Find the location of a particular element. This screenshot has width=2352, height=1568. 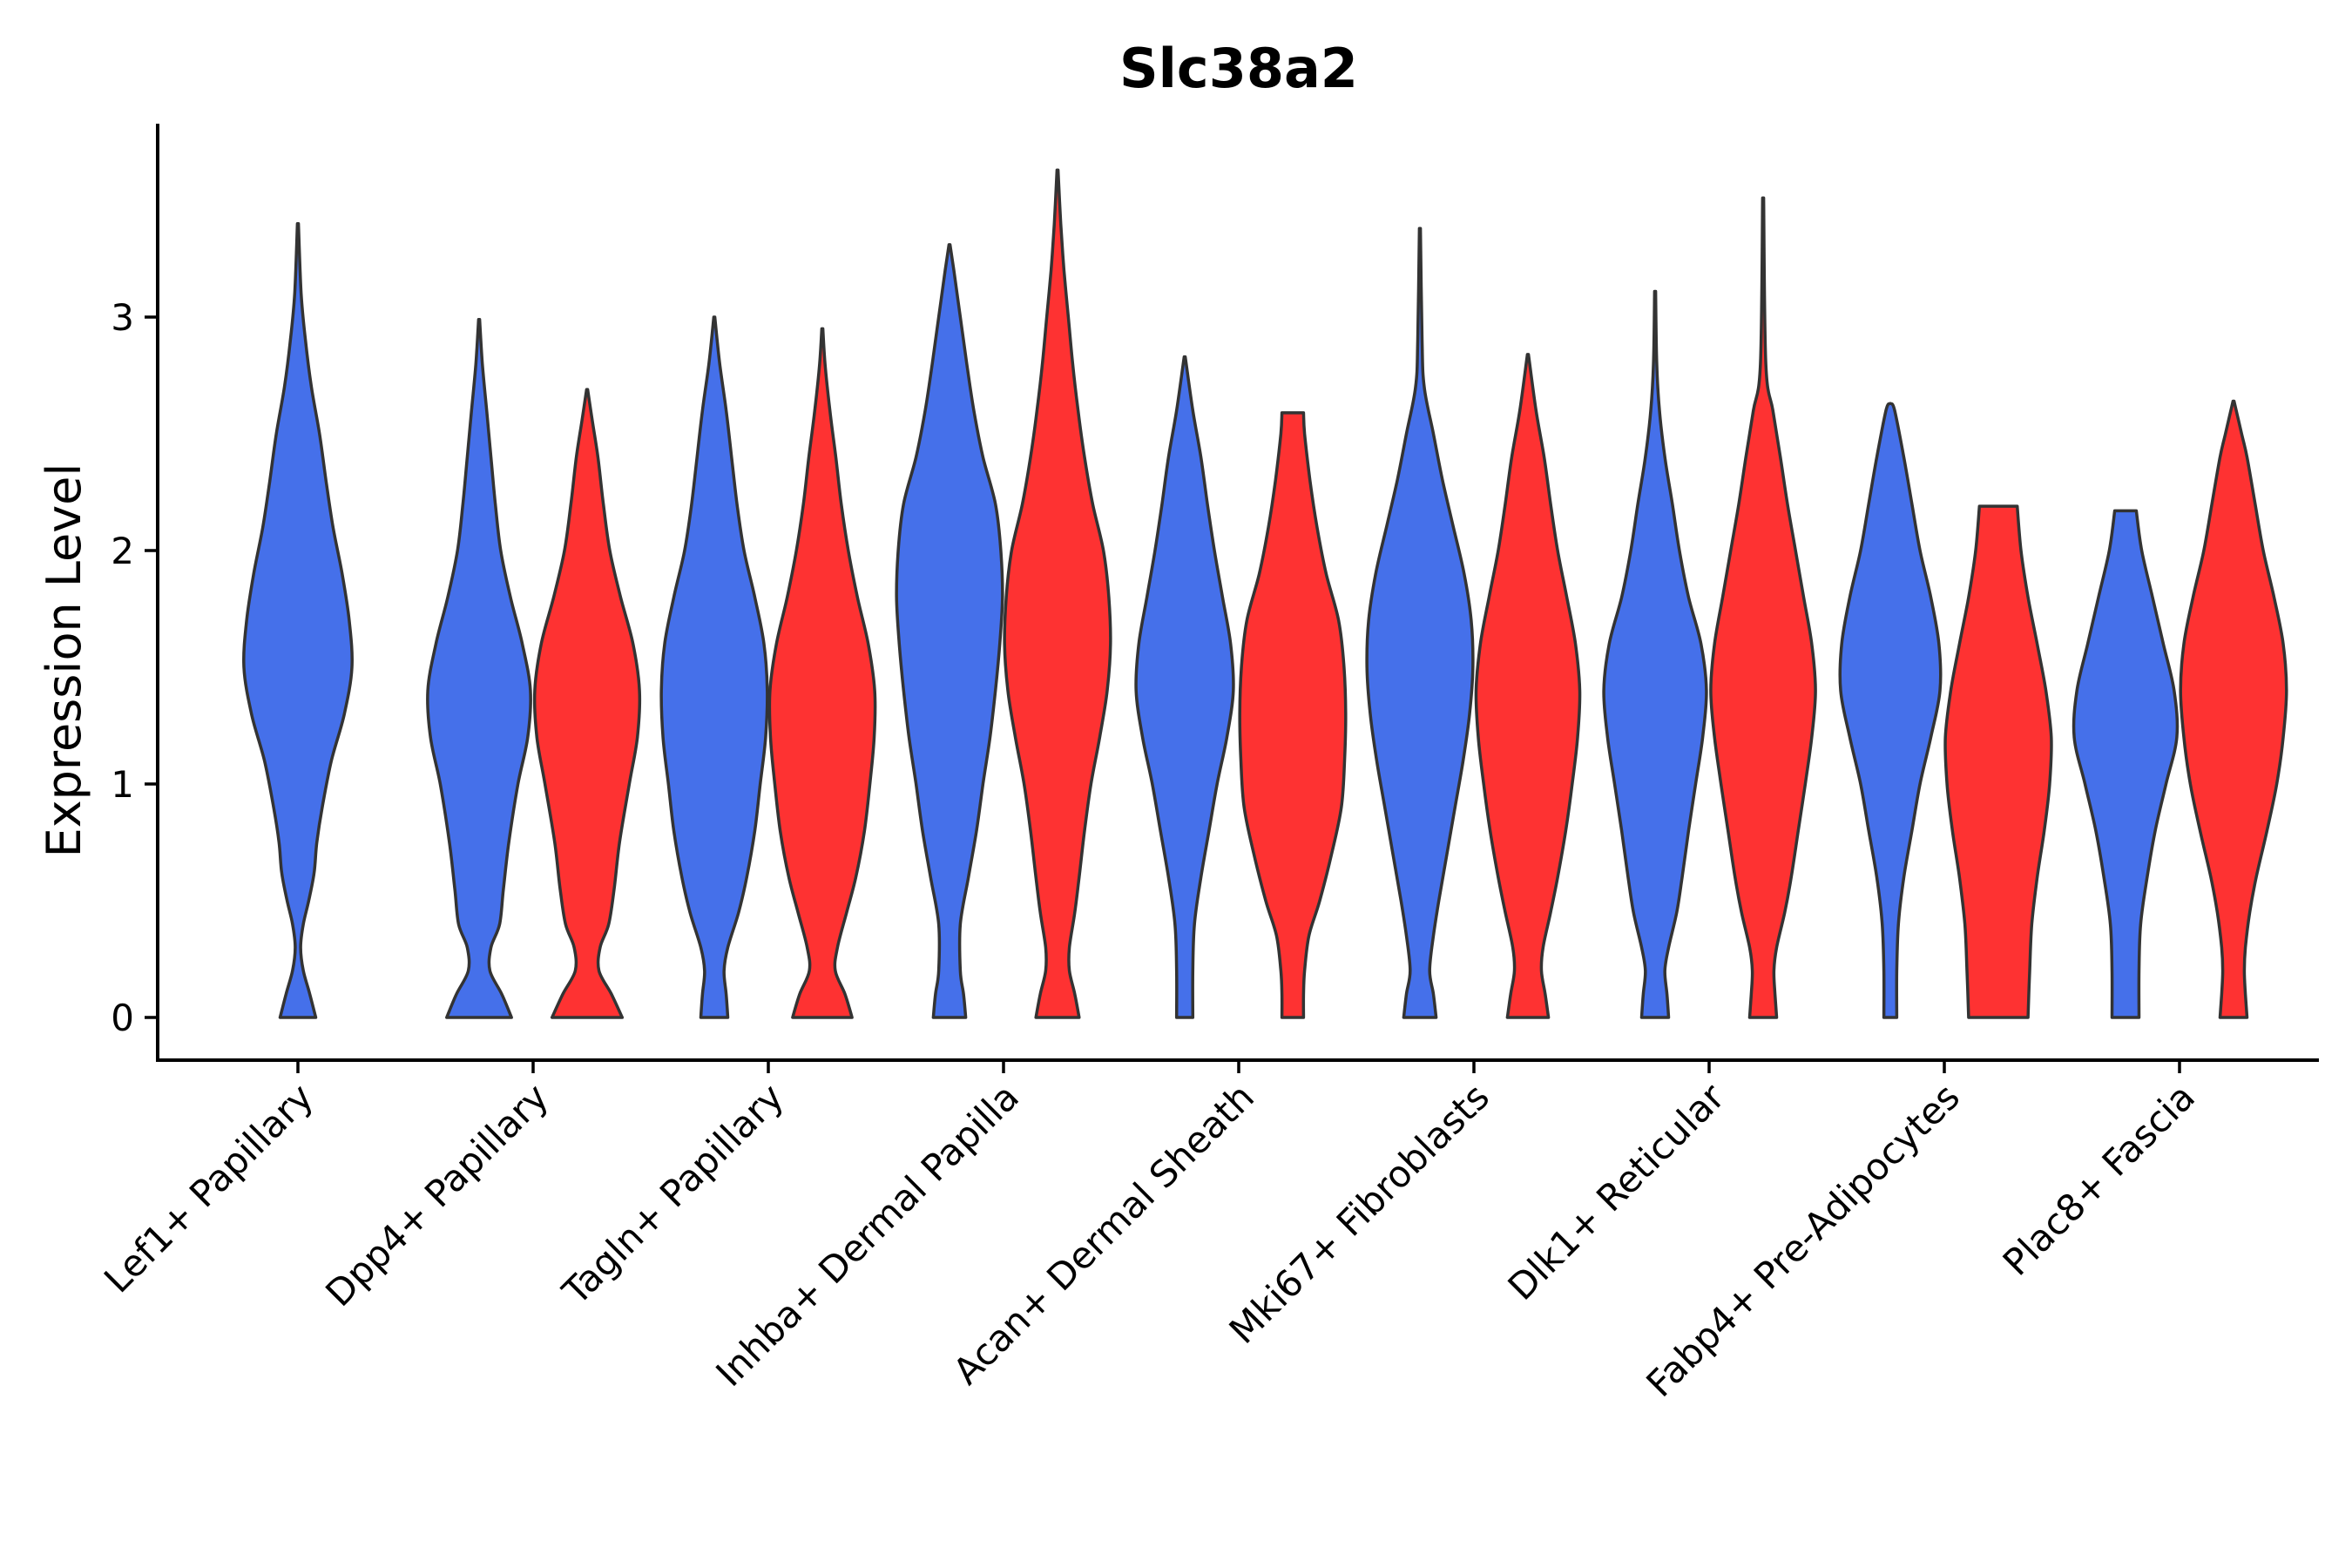

violin-group-a-dlk1-reticular is located at coordinates (1655, 654).